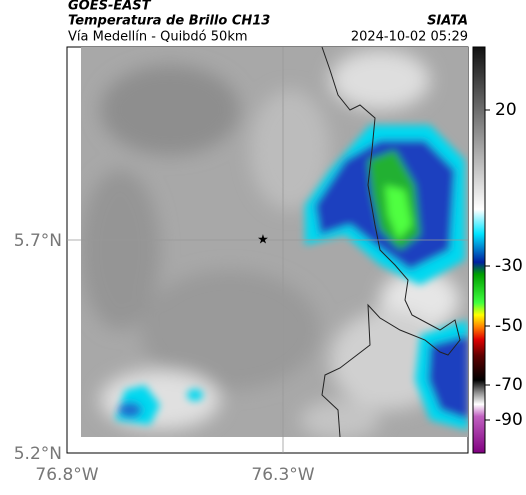 The height and width of the screenshot is (495, 526). What do you see at coordinates (409, 37) in the screenshot?
I see `timestamp: 2024-10-02 05:29` at bounding box center [409, 37].